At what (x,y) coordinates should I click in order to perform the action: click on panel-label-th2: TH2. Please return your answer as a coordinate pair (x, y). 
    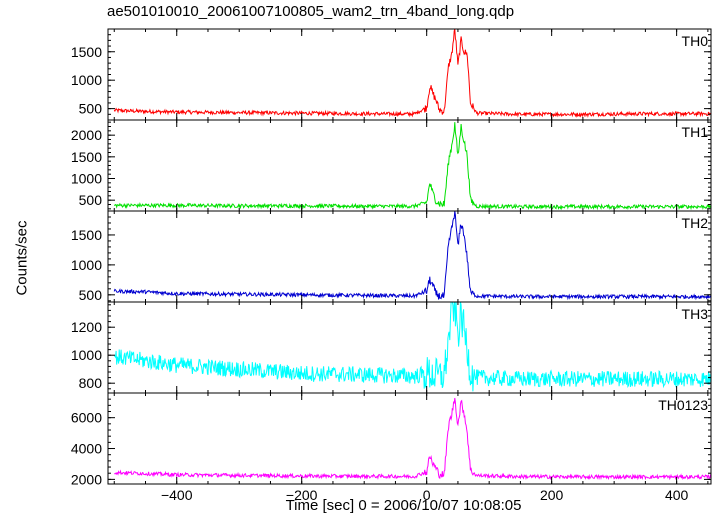
    Looking at the image, I should click on (695, 223).